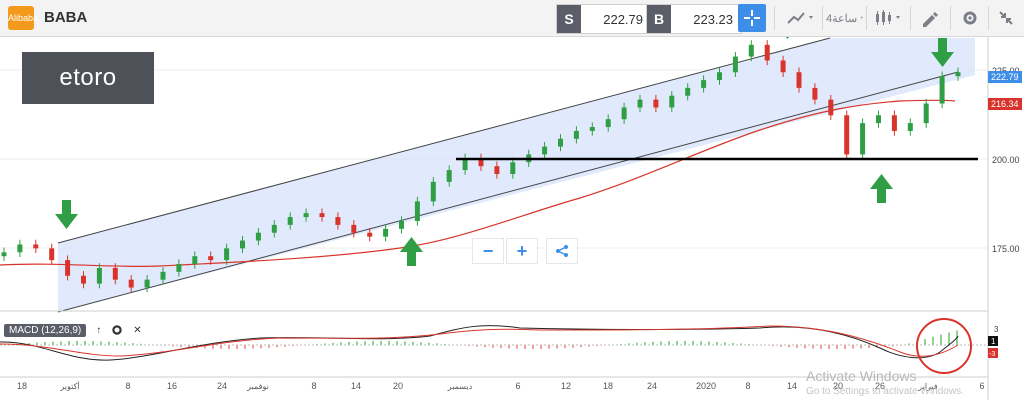  What do you see at coordinates (488, 251) in the screenshot?
I see `zoom-out-button: −` at bounding box center [488, 251].